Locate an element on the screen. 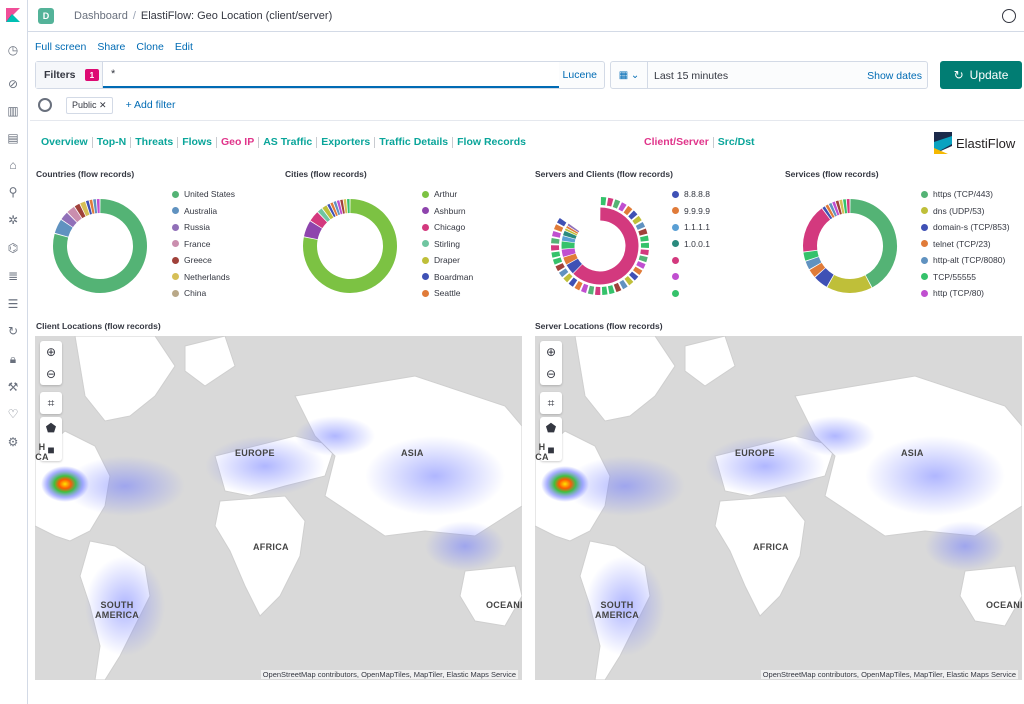 The width and height of the screenshot is (1024, 704). edit-link: Edit is located at coordinates (183, 47).